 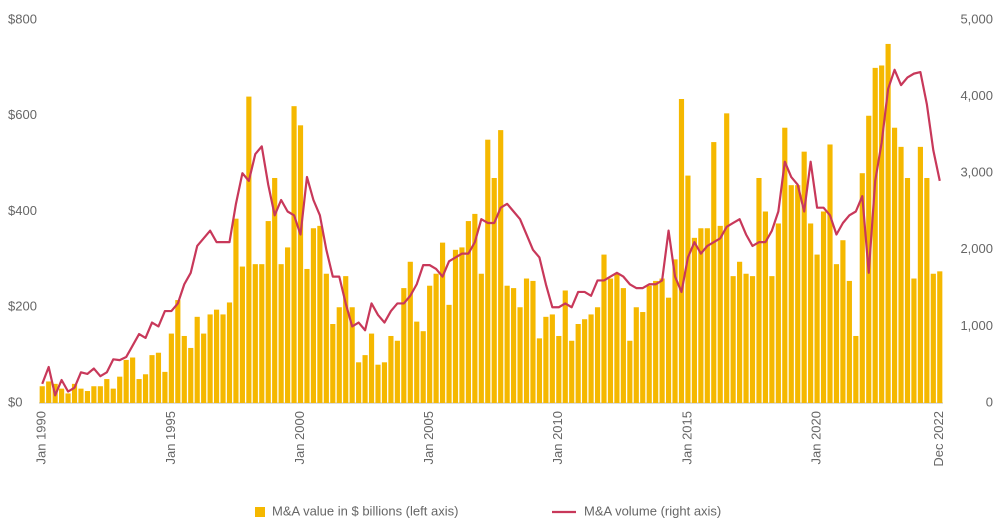 I want to click on x-tick-label: Jan 1995, so click(x=170, y=438).